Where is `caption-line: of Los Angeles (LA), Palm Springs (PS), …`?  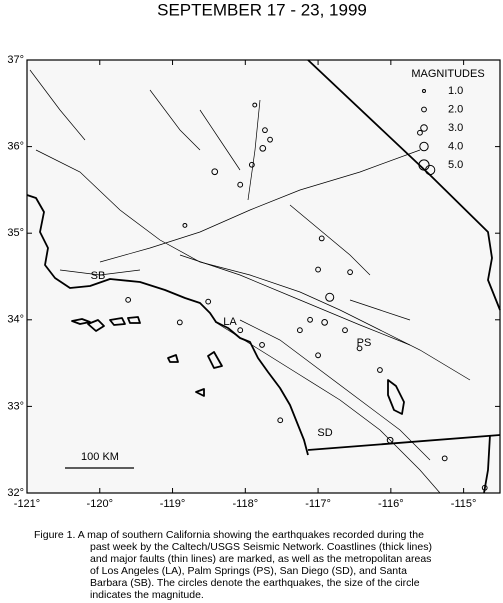 caption-line: of Los Angeles (LA), Palm Springs (PS), … is located at coordinates (248, 571).